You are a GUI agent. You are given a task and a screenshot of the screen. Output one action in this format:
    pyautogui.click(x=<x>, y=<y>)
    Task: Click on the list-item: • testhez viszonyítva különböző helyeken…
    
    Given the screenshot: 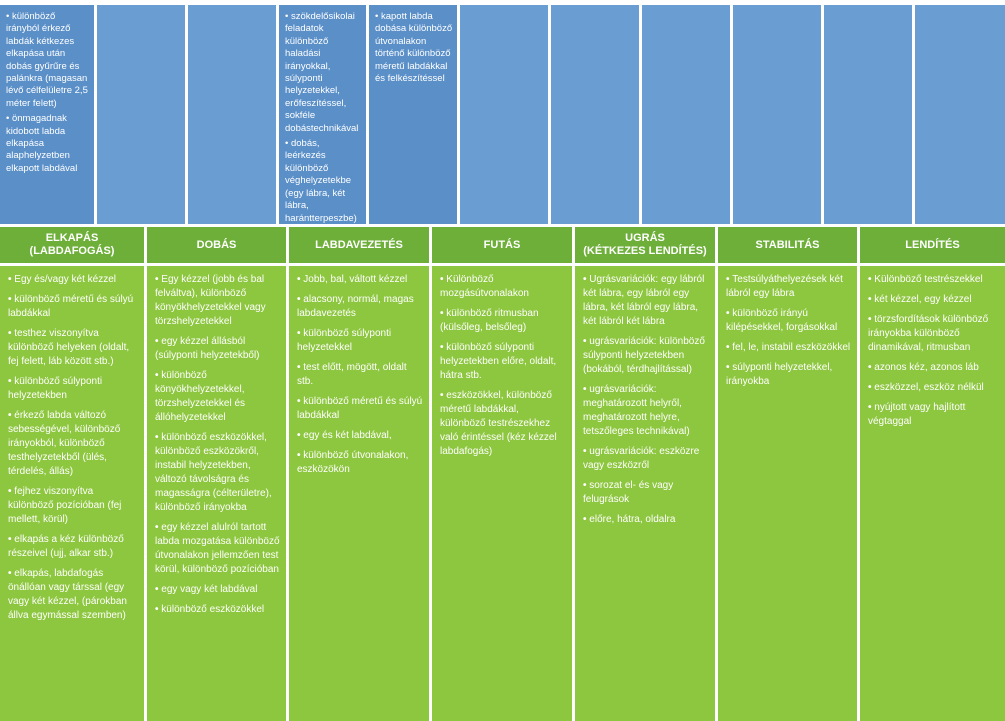 What is the action you would take?
    pyautogui.click(x=69, y=347)
    